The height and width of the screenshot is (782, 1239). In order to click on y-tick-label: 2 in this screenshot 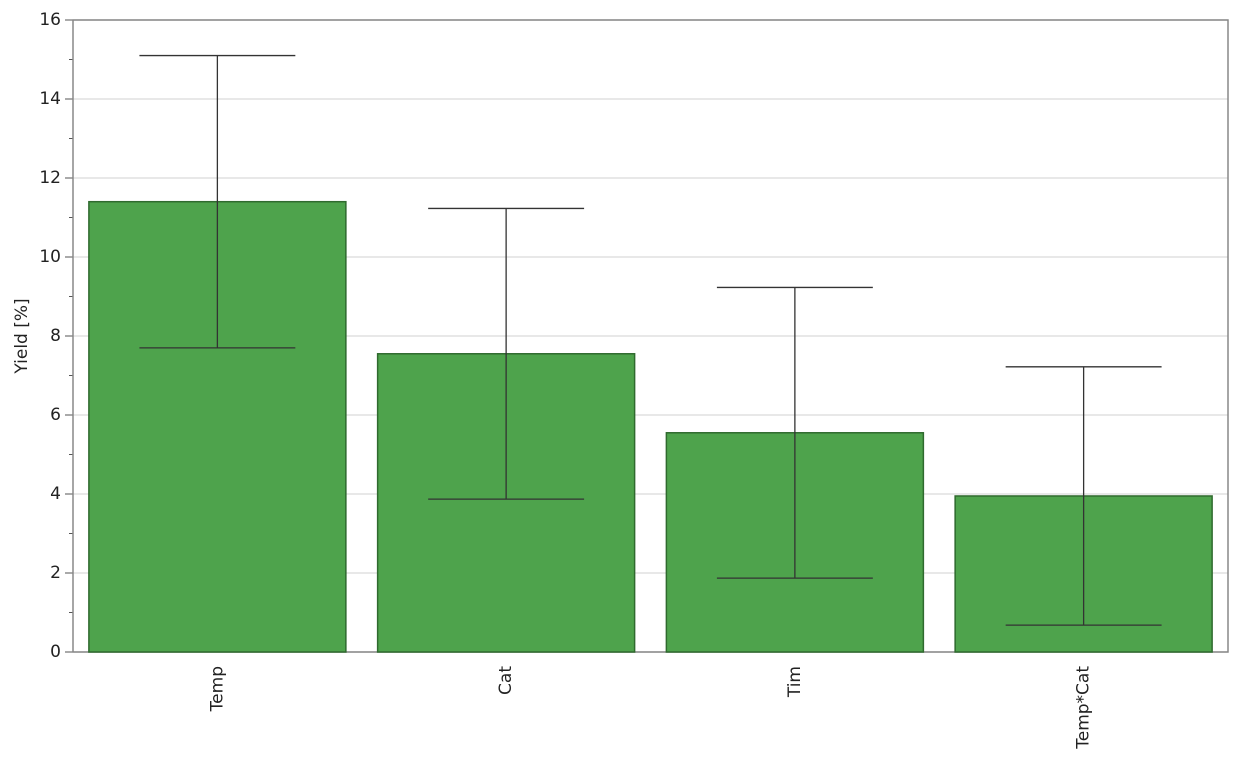, I will do `click(55, 573)`.